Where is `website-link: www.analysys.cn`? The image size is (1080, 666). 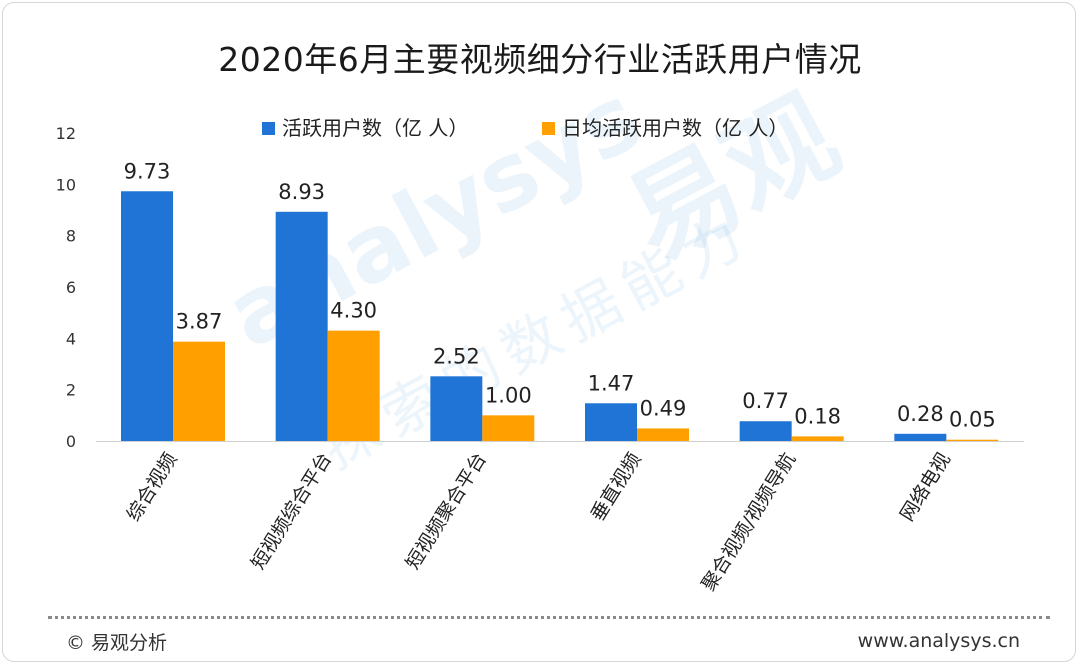 website-link: www.analysys.cn is located at coordinates (938, 641).